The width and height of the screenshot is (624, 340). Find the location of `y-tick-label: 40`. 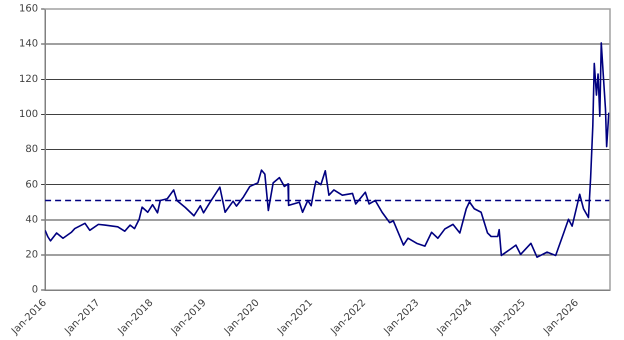

y-tick-label: 40 is located at coordinates (31, 220).